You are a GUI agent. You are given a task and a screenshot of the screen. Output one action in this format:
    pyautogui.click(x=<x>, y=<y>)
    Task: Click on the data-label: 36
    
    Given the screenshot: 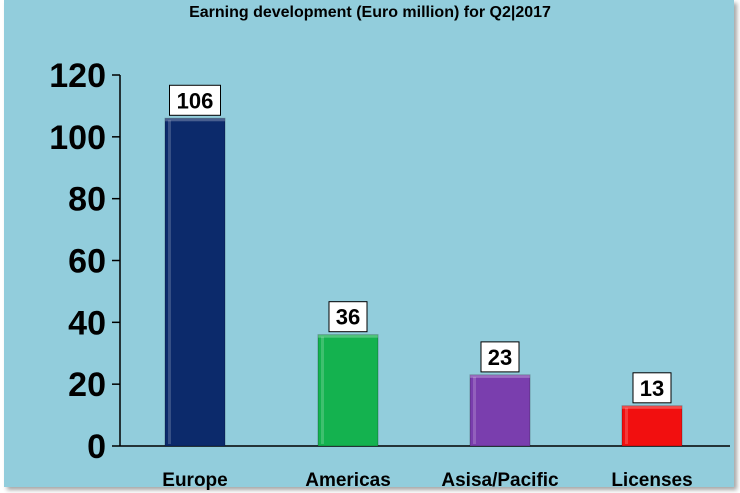 What is the action you would take?
    pyautogui.click(x=348, y=317)
    